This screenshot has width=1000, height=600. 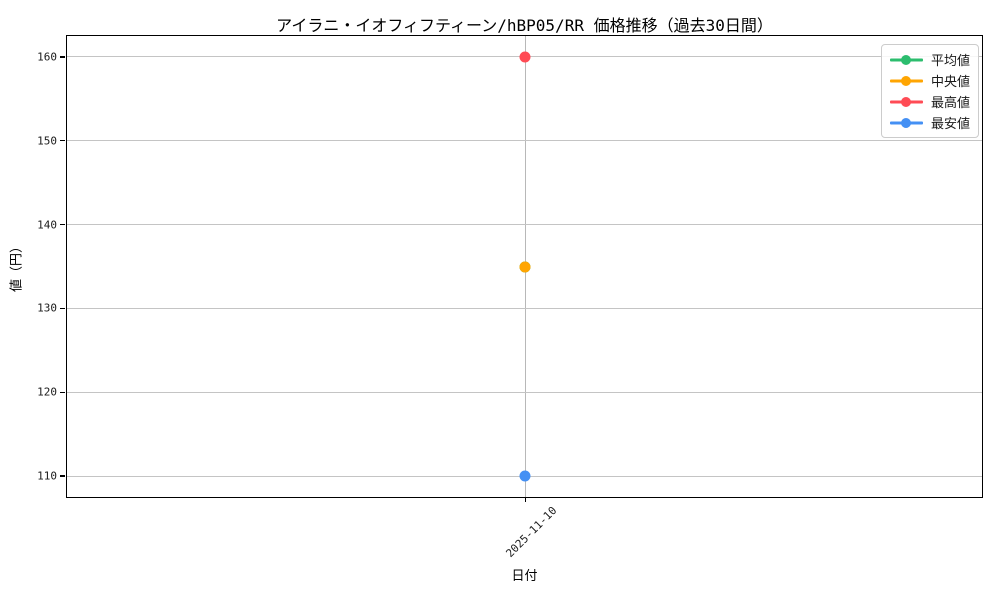 I want to click on data-point-min, so click(x=524, y=476).